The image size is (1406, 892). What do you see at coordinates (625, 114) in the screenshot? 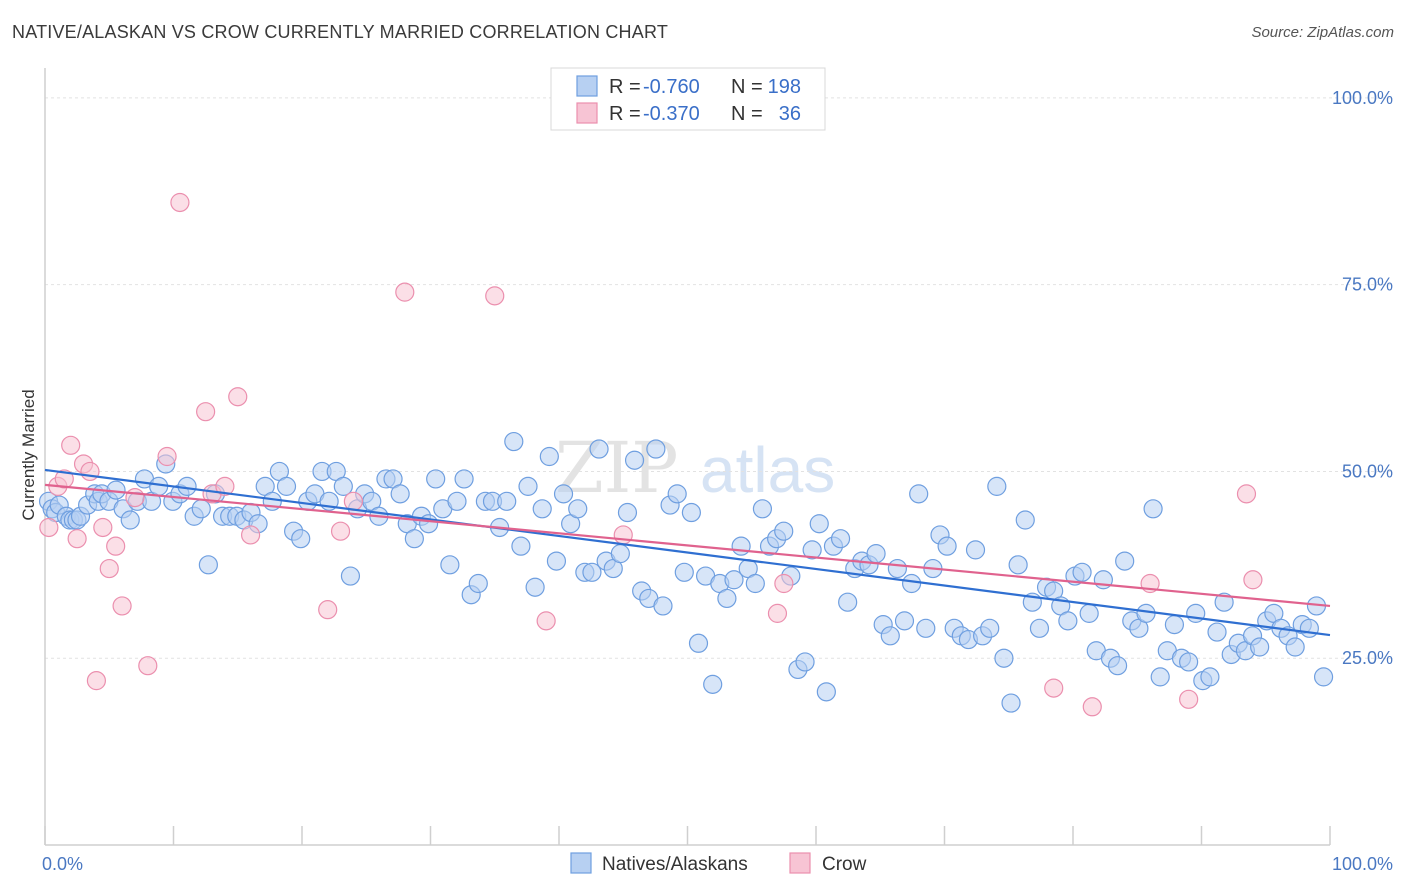
I see `legend-r-label-crow: R =` at bounding box center [625, 114].